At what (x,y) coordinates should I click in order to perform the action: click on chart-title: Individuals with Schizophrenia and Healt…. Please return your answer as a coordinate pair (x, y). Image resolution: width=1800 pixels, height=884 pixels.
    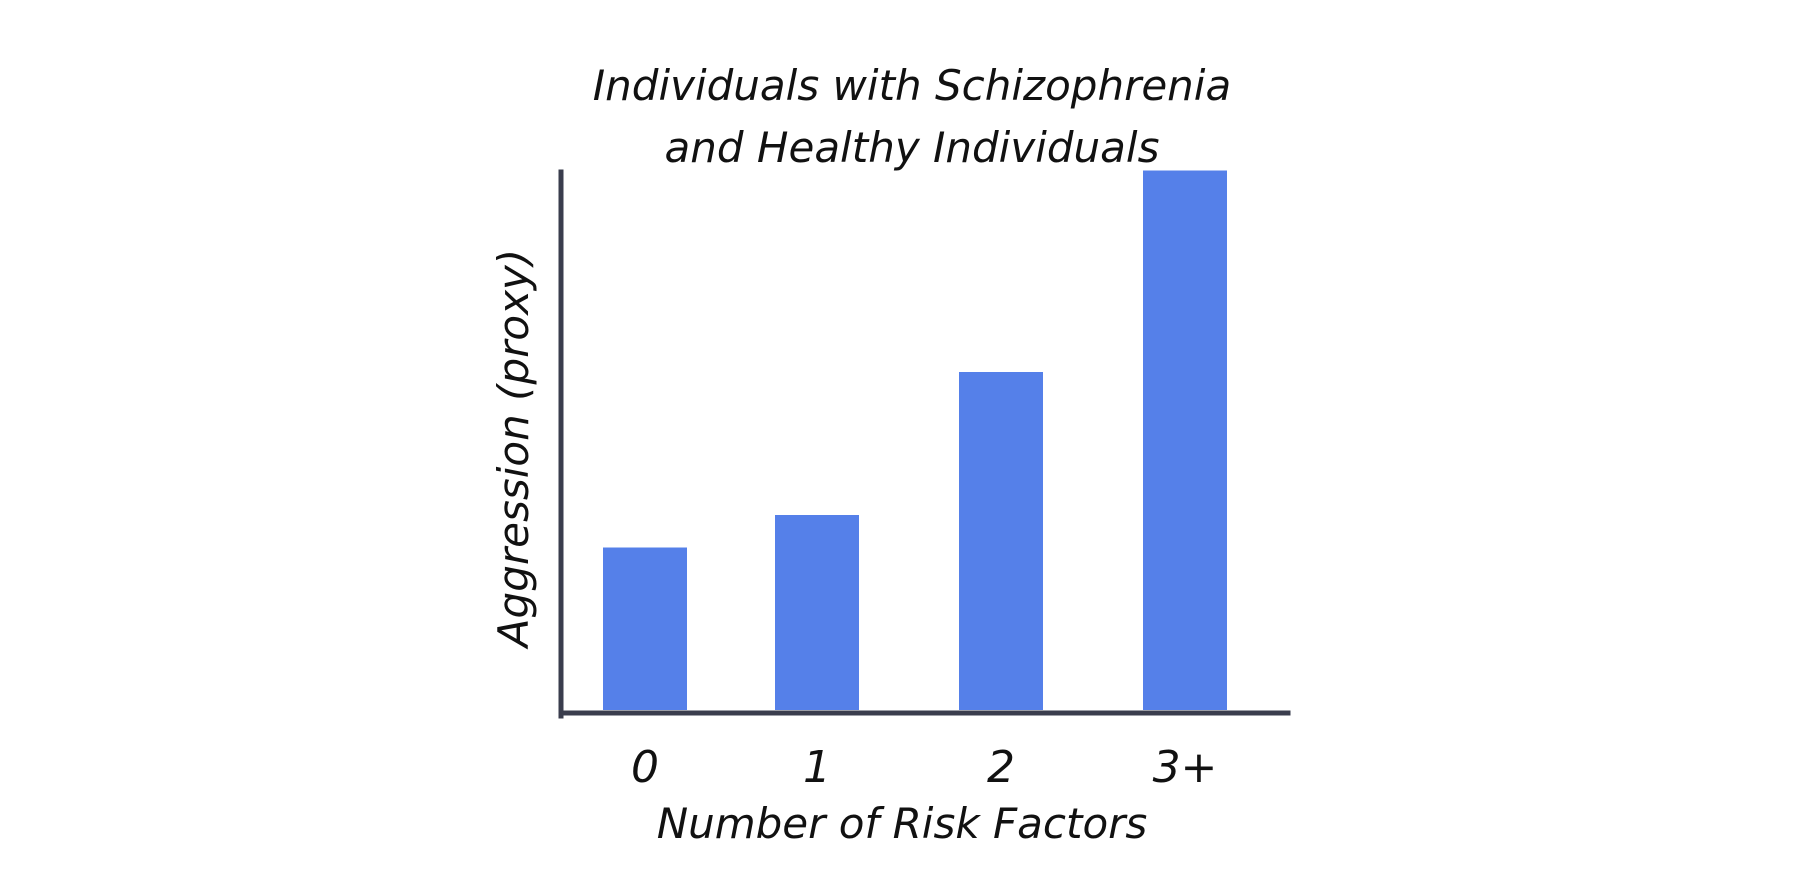
    Looking at the image, I should click on (912, 116).